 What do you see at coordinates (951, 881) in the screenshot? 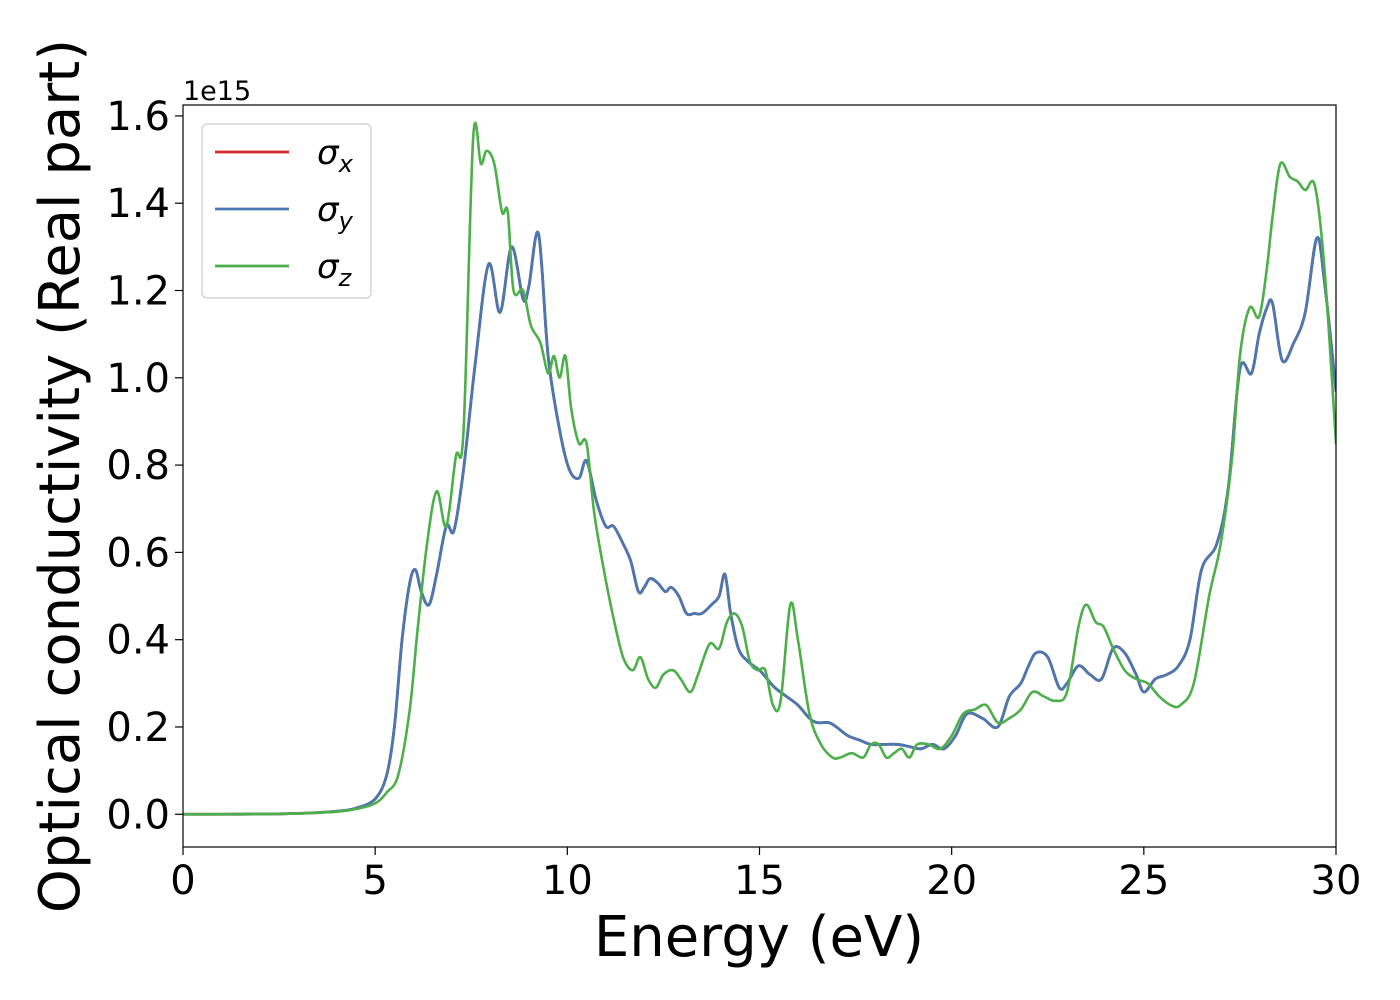
I see `x-tick-label: 20` at bounding box center [951, 881].